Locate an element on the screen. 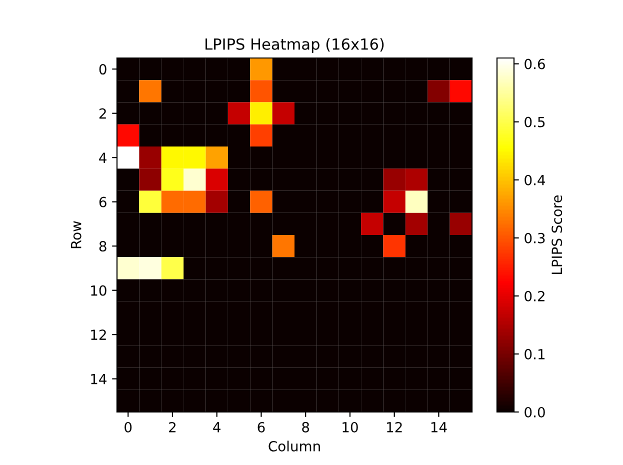 The image size is (623, 465). x-tick-label: 6 is located at coordinates (261, 427).